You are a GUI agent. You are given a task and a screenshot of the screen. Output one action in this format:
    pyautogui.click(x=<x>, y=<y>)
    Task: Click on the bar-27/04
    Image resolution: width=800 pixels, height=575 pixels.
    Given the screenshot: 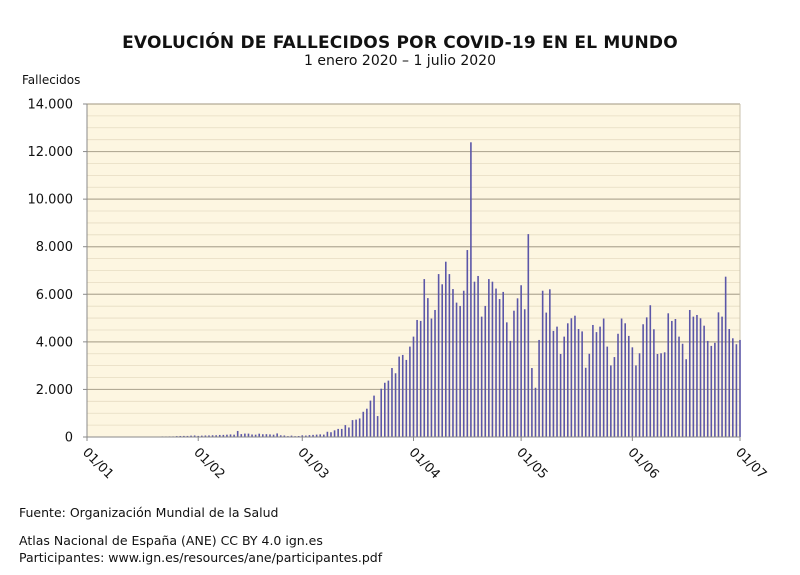 What is the action you would take?
    pyautogui.click(x=506, y=379)
    